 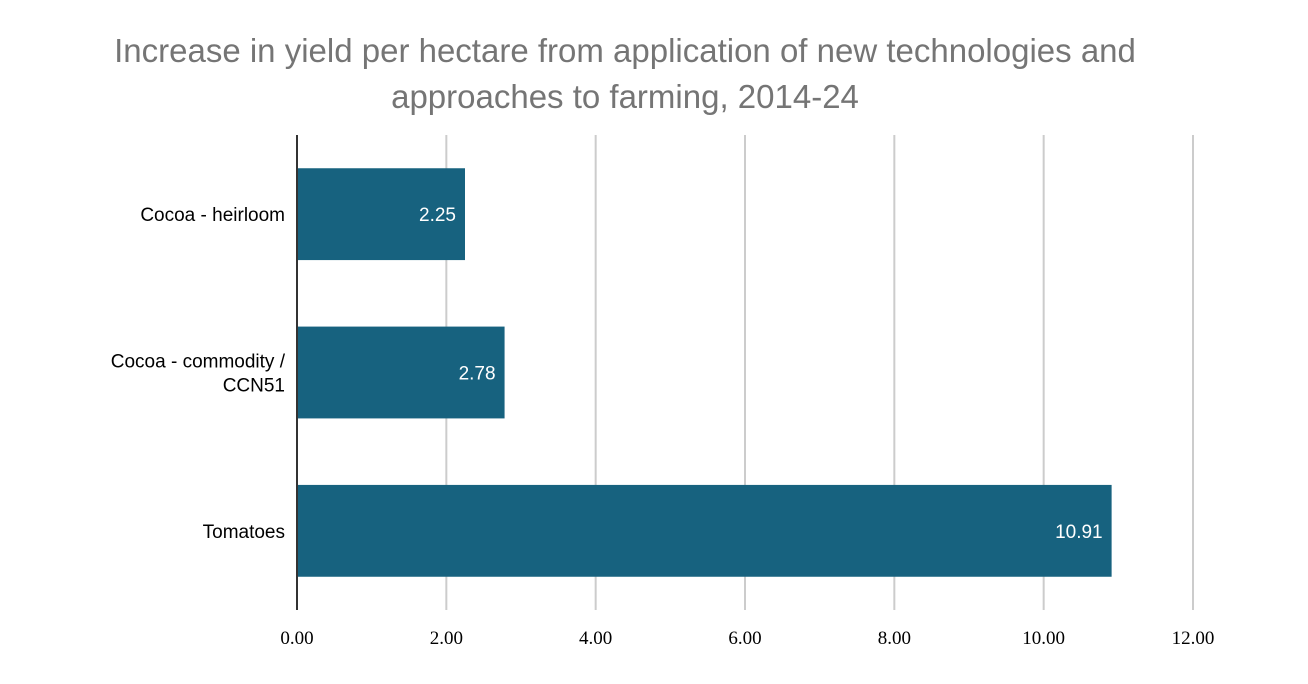 I want to click on data-label: 2.78, so click(x=477, y=374).